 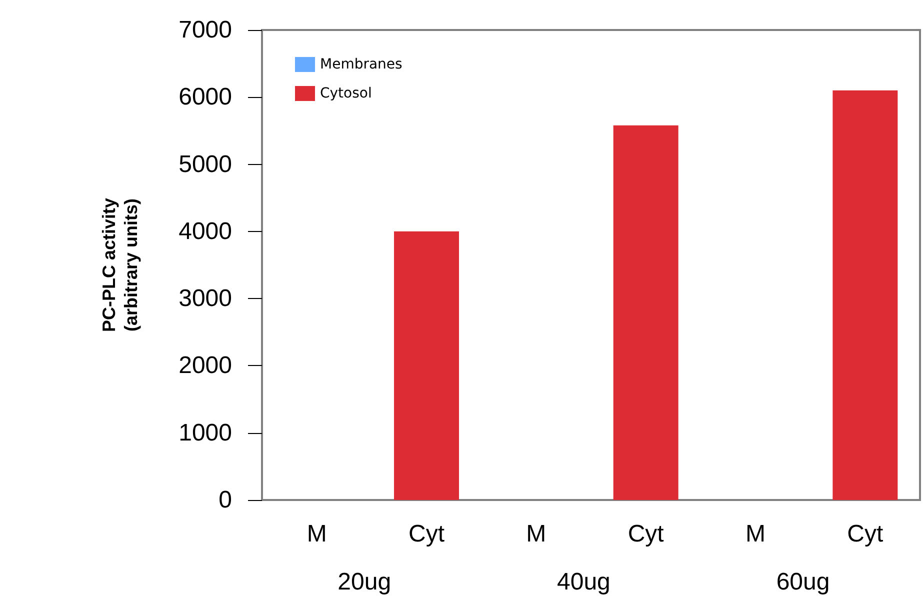 I want to click on y-tick-label: 2000, so click(x=205, y=366).